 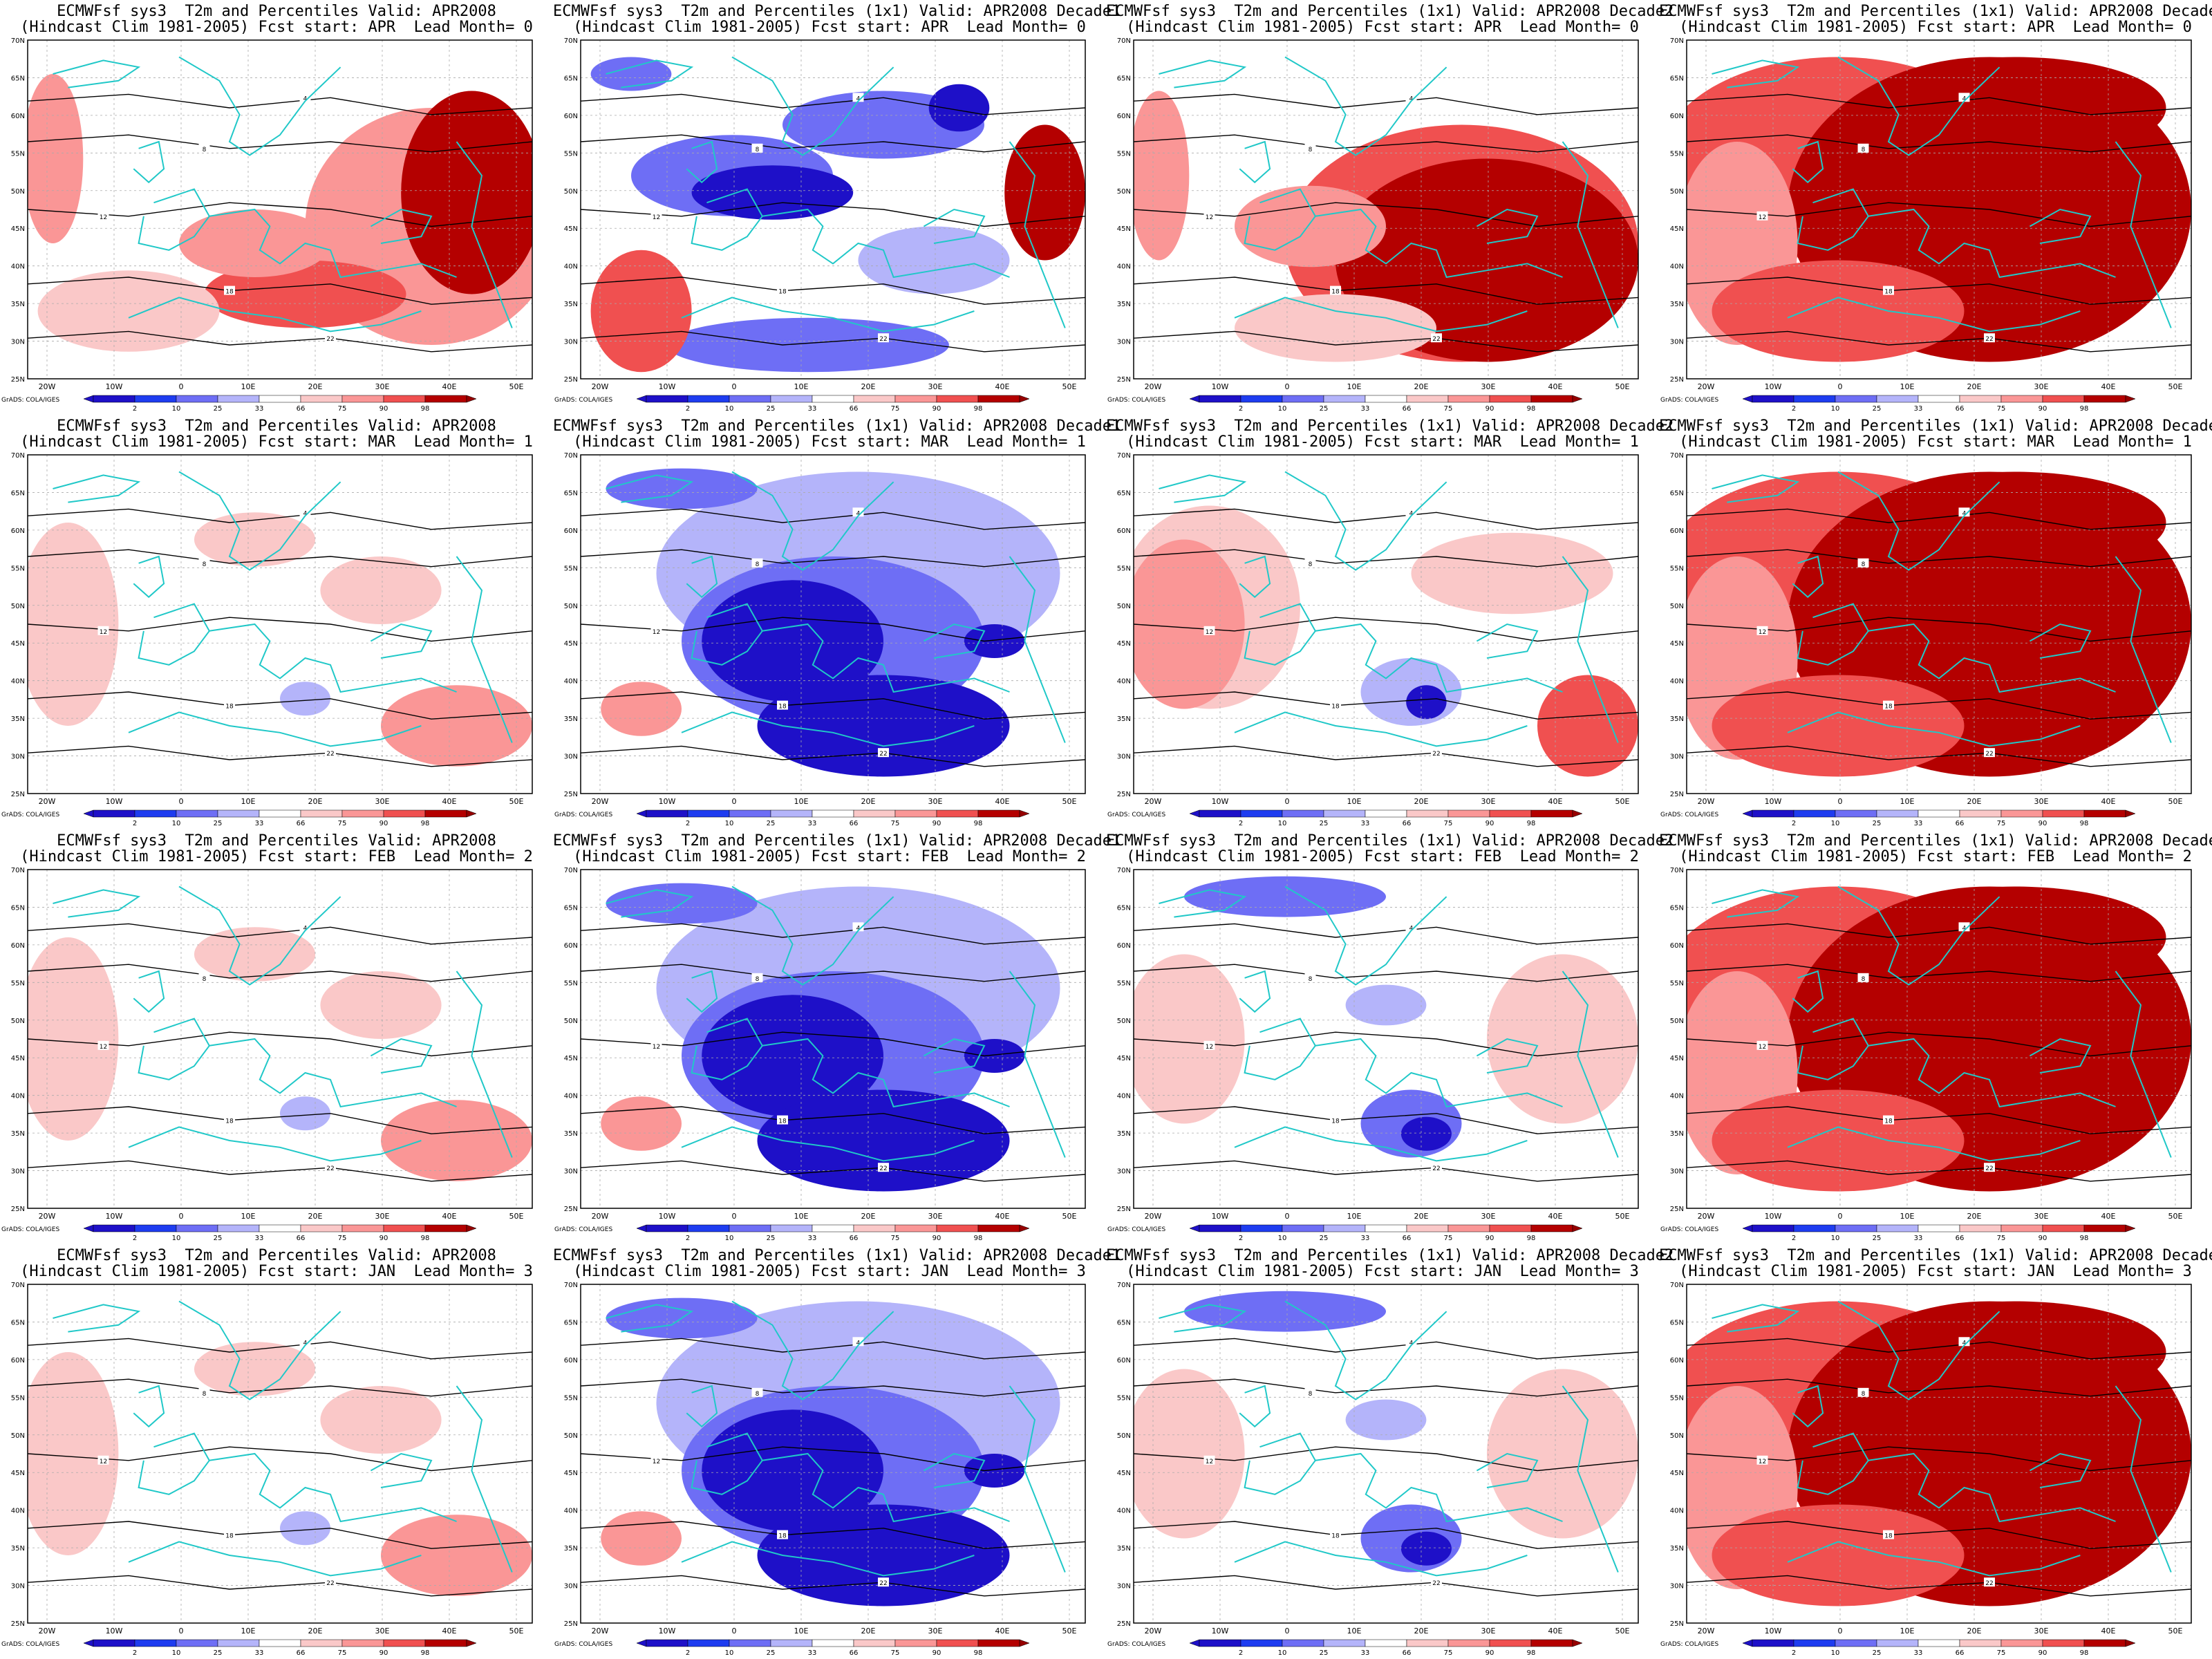 I want to click on lon-tick-label: 0, so click(x=181, y=386).